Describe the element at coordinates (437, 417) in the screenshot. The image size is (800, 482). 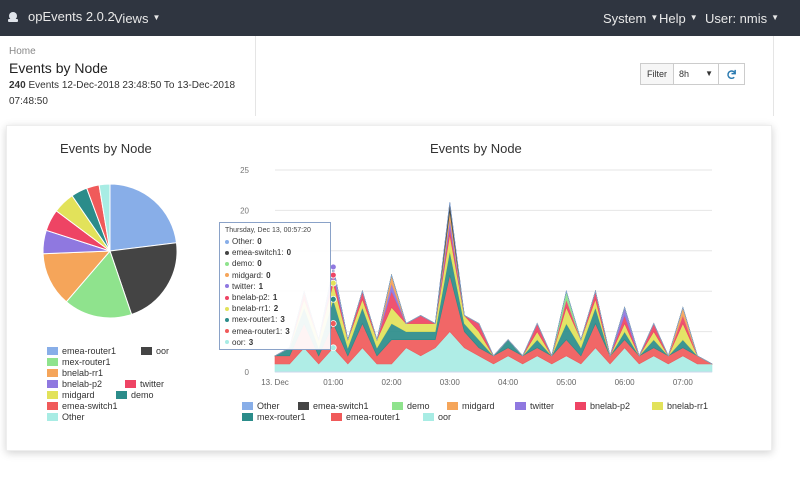
I see `area-legend-item: oor` at that location.